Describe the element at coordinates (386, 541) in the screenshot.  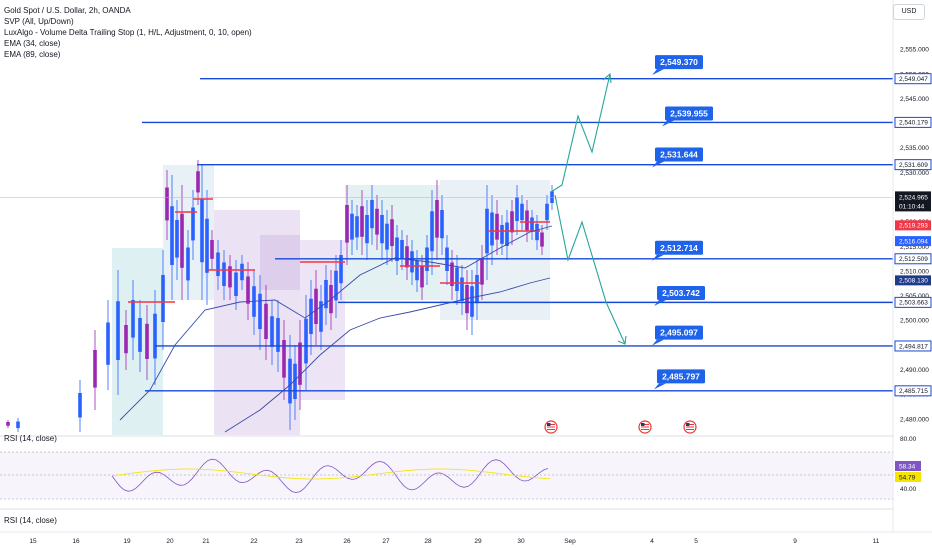
I see `time-axis-tick: 27` at that location.